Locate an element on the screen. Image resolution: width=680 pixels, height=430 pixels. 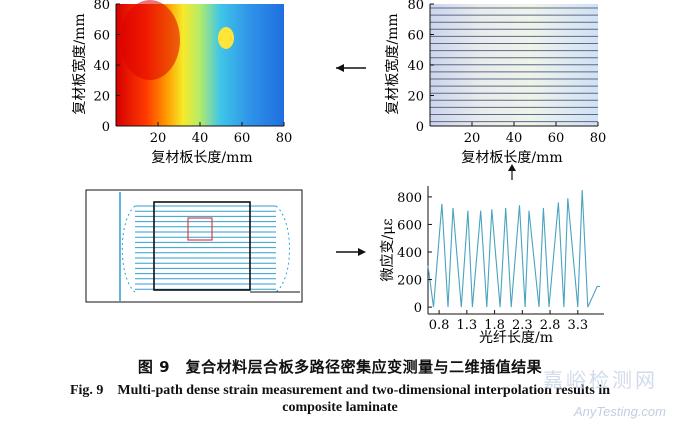
fiber-schematic is located at coordinates (194, 246).